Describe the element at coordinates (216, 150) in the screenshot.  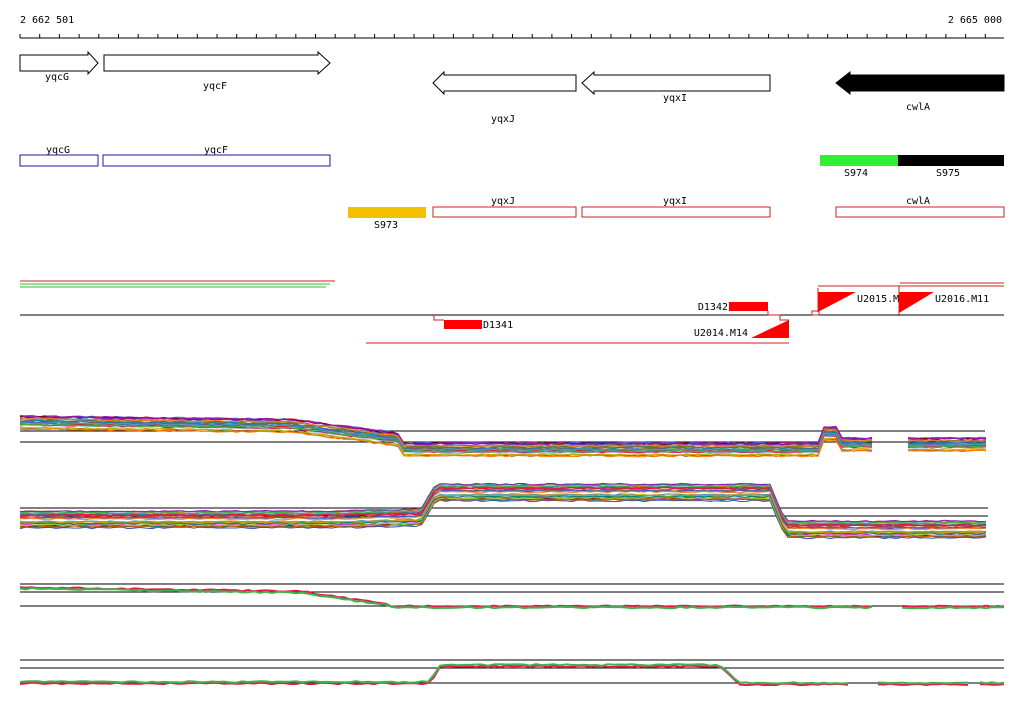
I see `plus-gene-label-yqcf: yqcF` at that location.